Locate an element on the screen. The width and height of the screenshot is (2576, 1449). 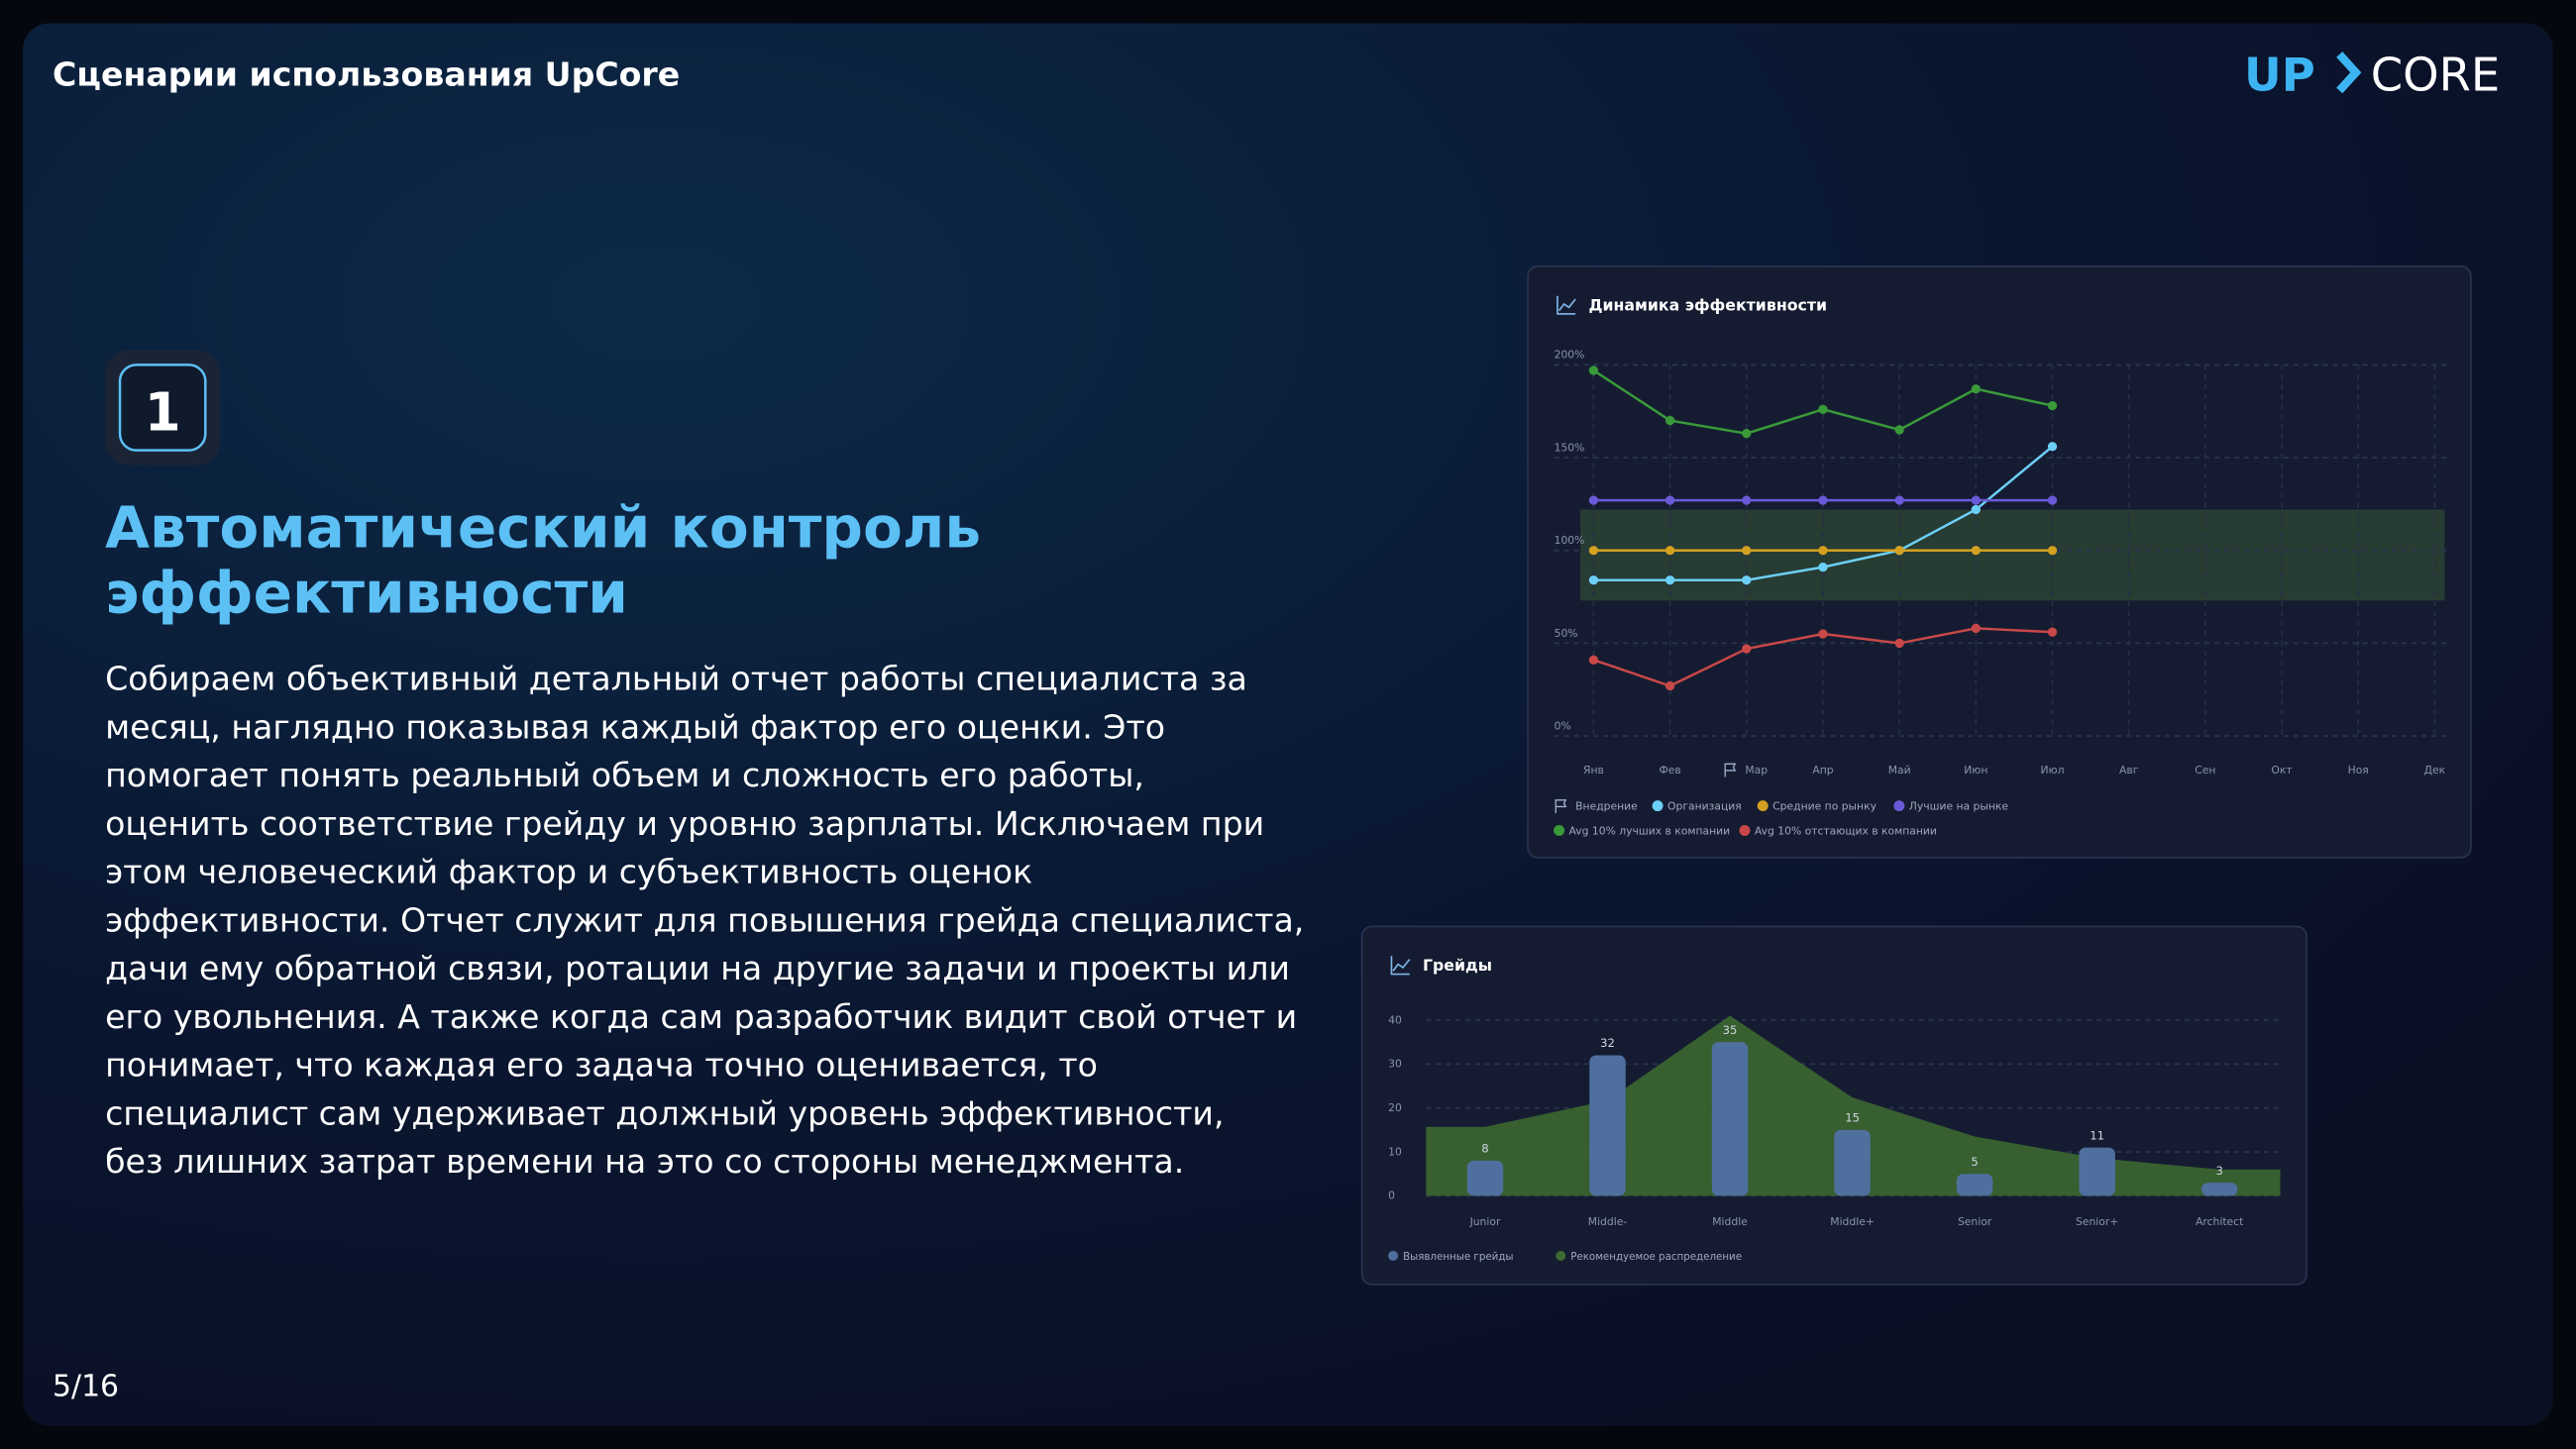
x-tick-label: Апр is located at coordinates (1822, 770).